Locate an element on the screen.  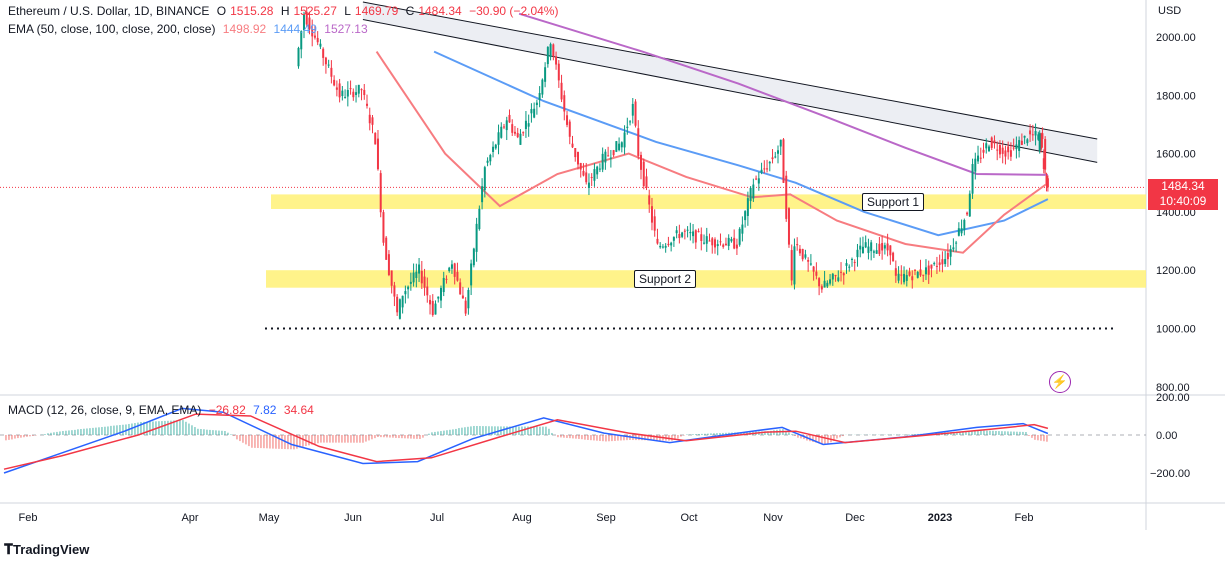
support-2-label: Support 2 is located at coordinates (665, 279).